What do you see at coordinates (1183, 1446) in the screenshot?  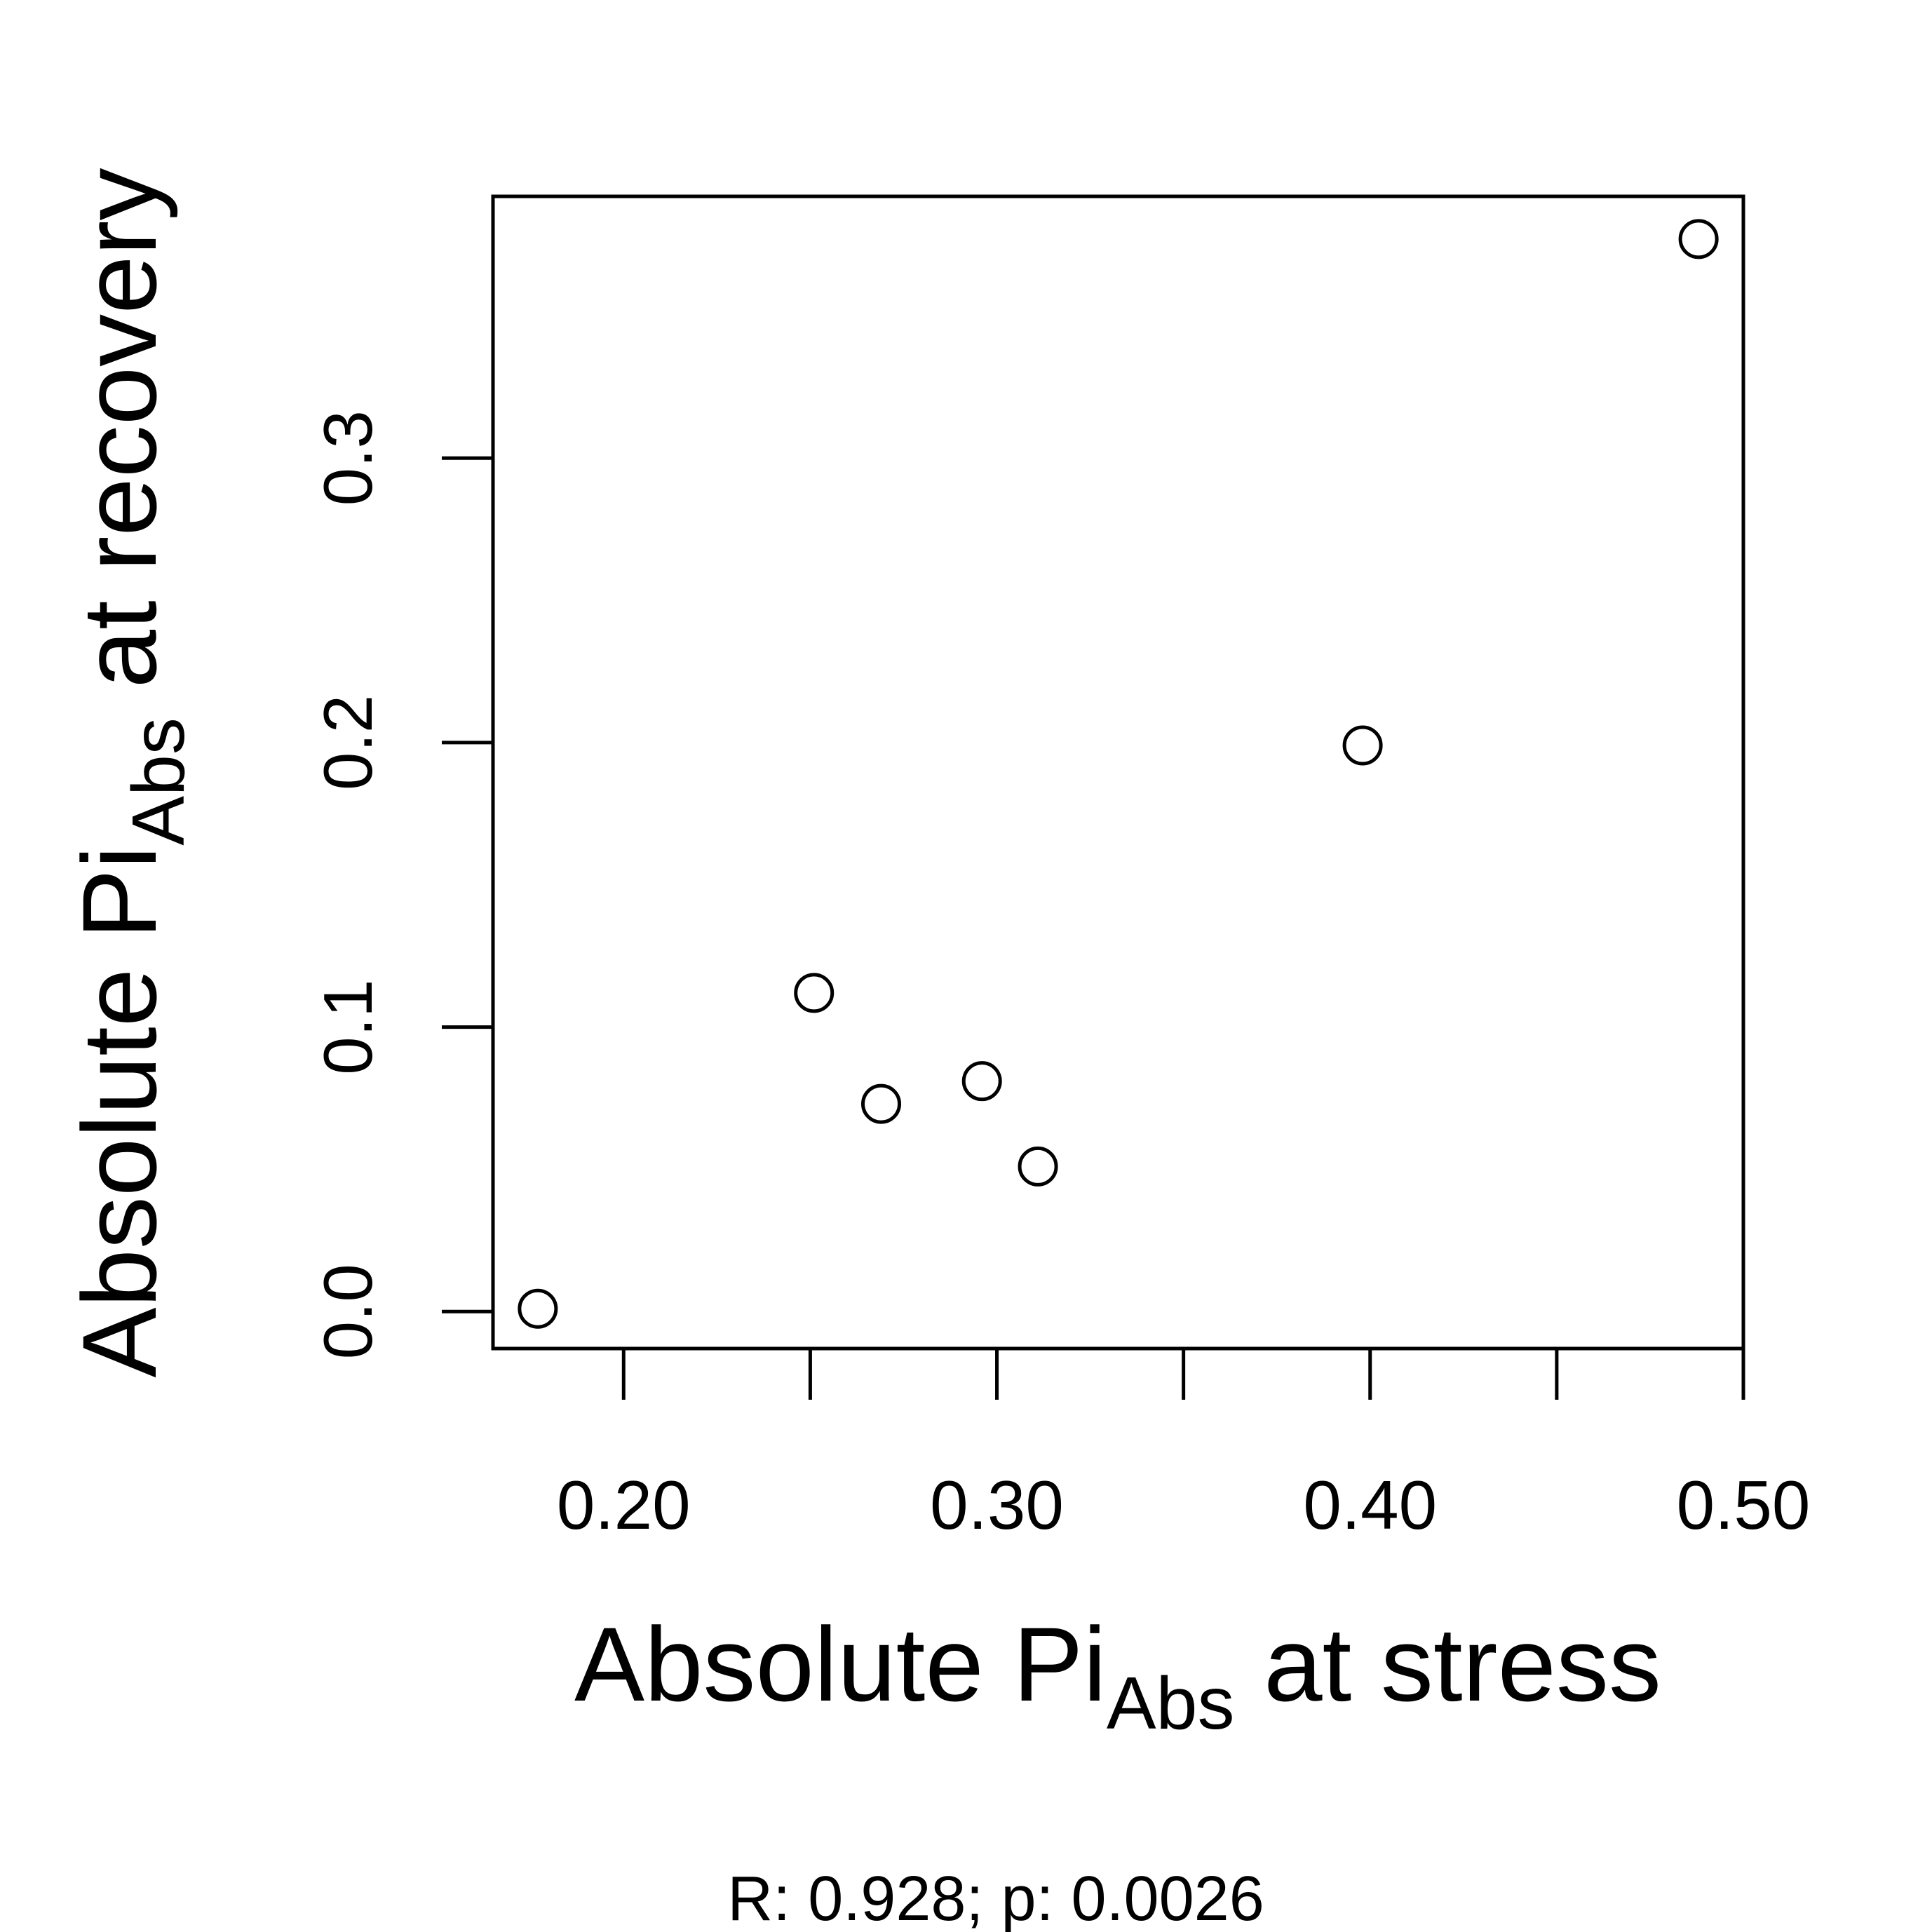 I see `x-axis: 0.20 0.30 0.40 0.50` at bounding box center [1183, 1446].